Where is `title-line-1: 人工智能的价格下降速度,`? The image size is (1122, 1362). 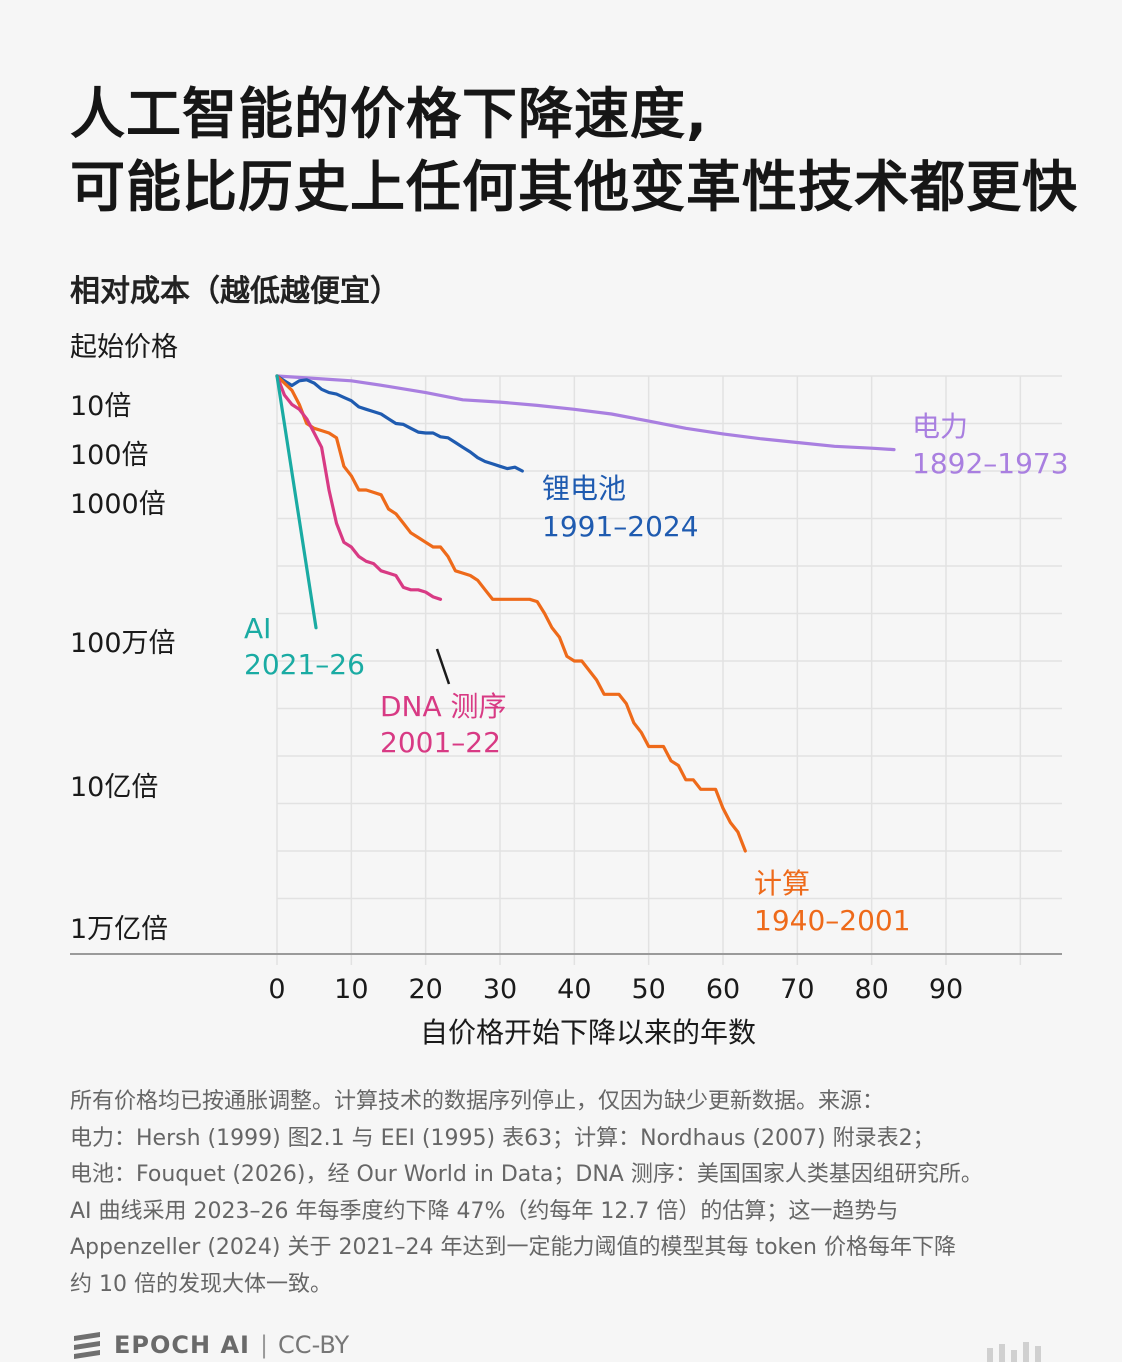
title-line-1: 人工智能的价格下降速度, is located at coordinates (389, 114).